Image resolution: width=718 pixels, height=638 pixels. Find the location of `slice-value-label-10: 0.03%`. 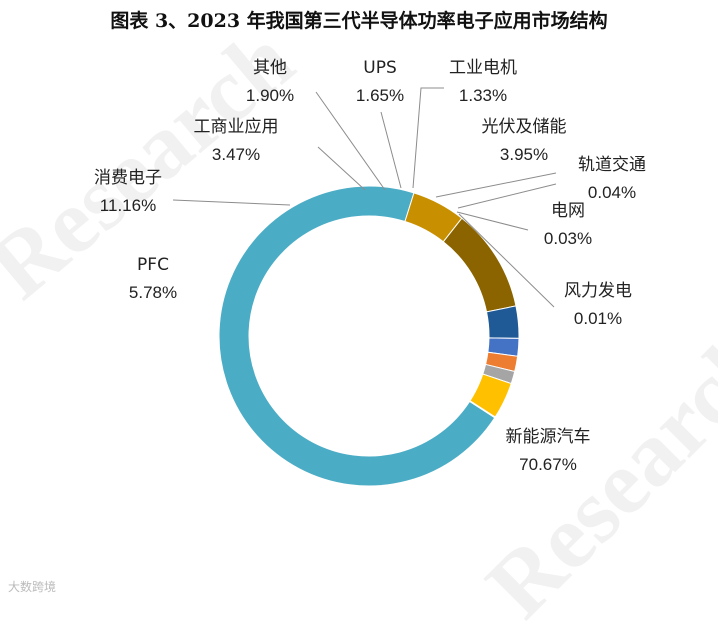

slice-value-label-10: 0.03% is located at coordinates (568, 238).